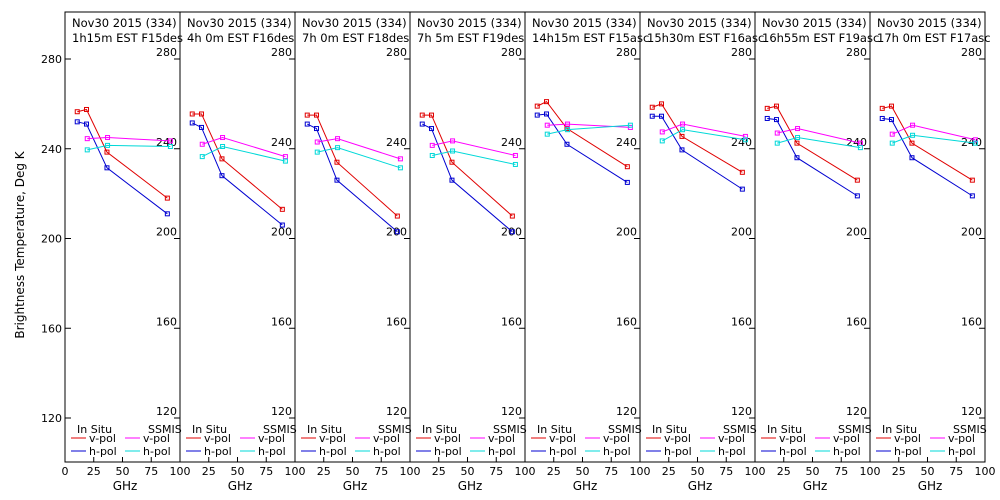 Image resolution: width=1000 pixels, height=500 pixels. What do you see at coordinates (240, 38) in the screenshot?
I see `panel-title-time: 4h 0m EST F16des` at bounding box center [240, 38].